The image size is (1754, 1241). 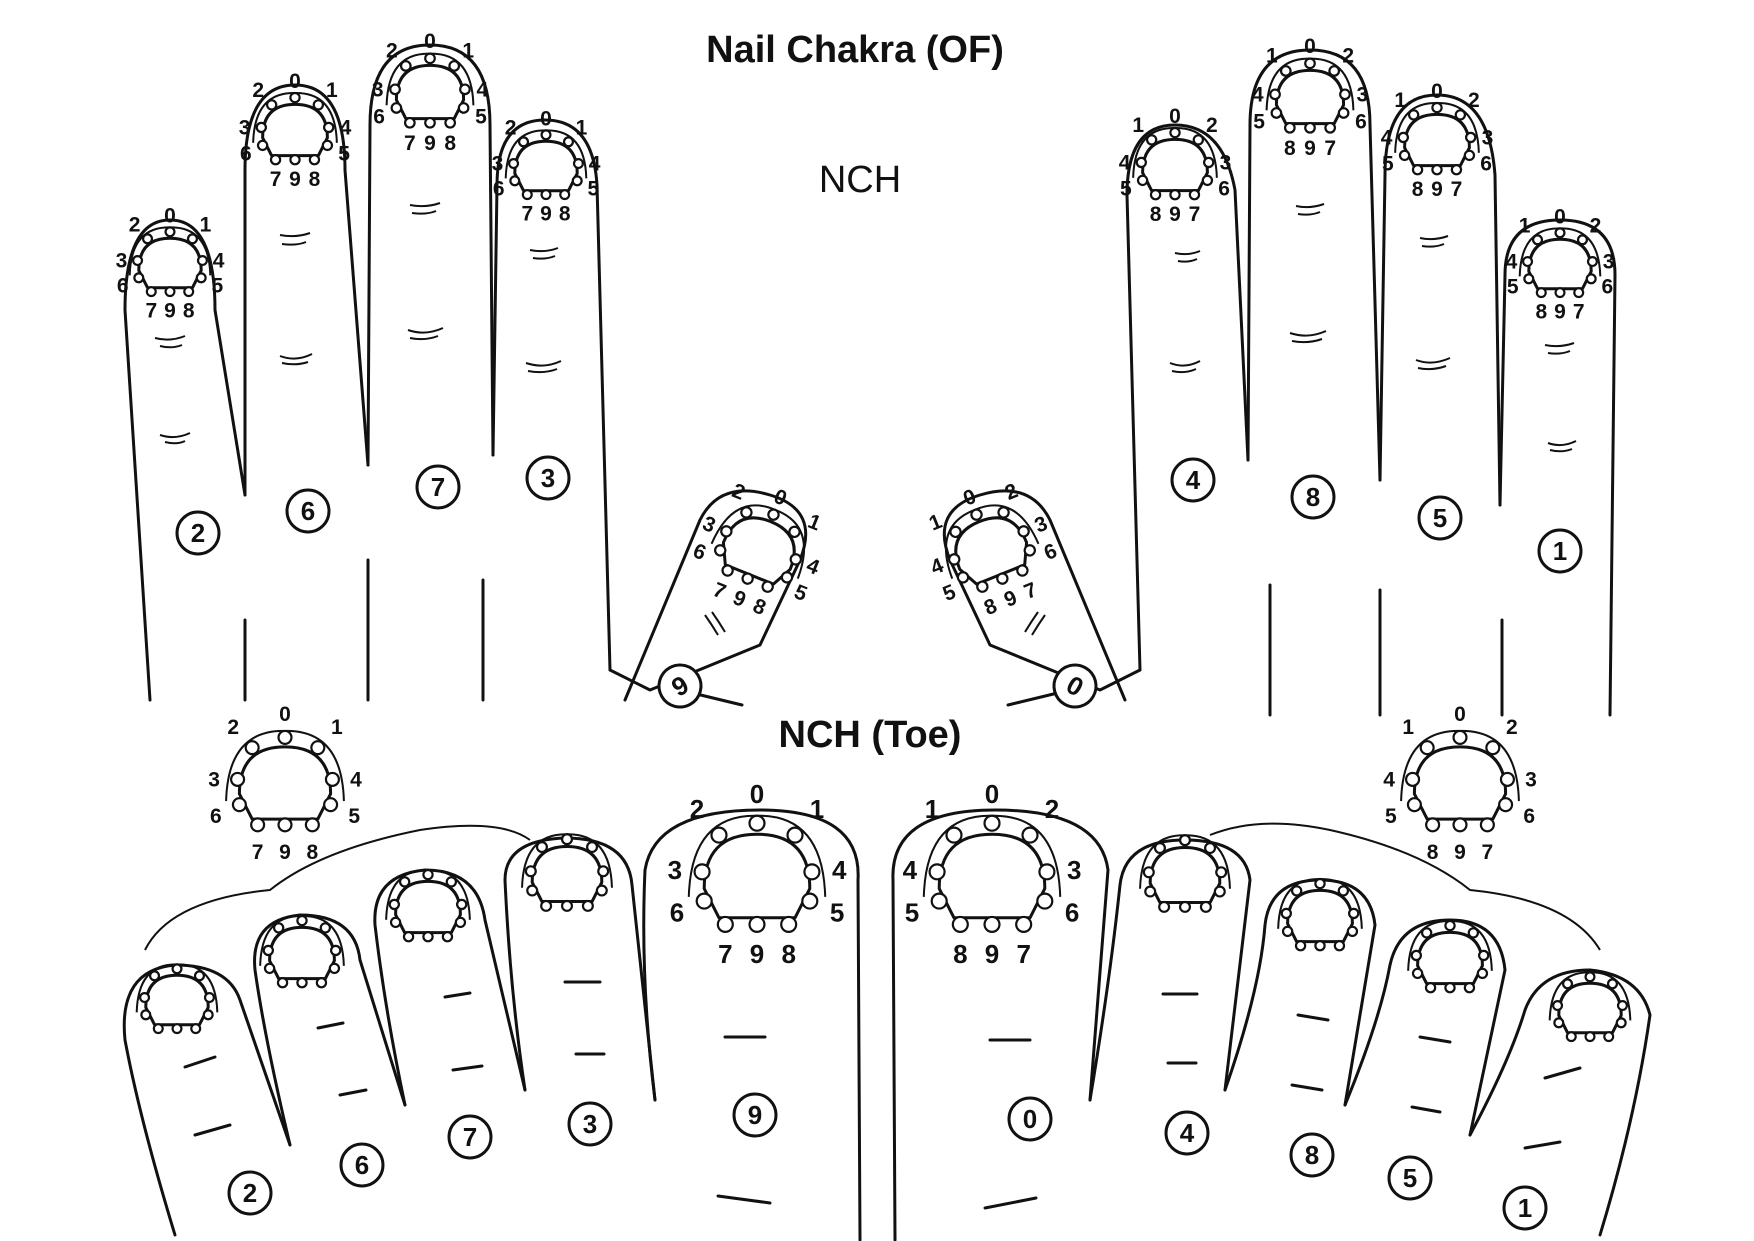 I want to click on toe-number-circle: 6, so click(x=362, y=1165).